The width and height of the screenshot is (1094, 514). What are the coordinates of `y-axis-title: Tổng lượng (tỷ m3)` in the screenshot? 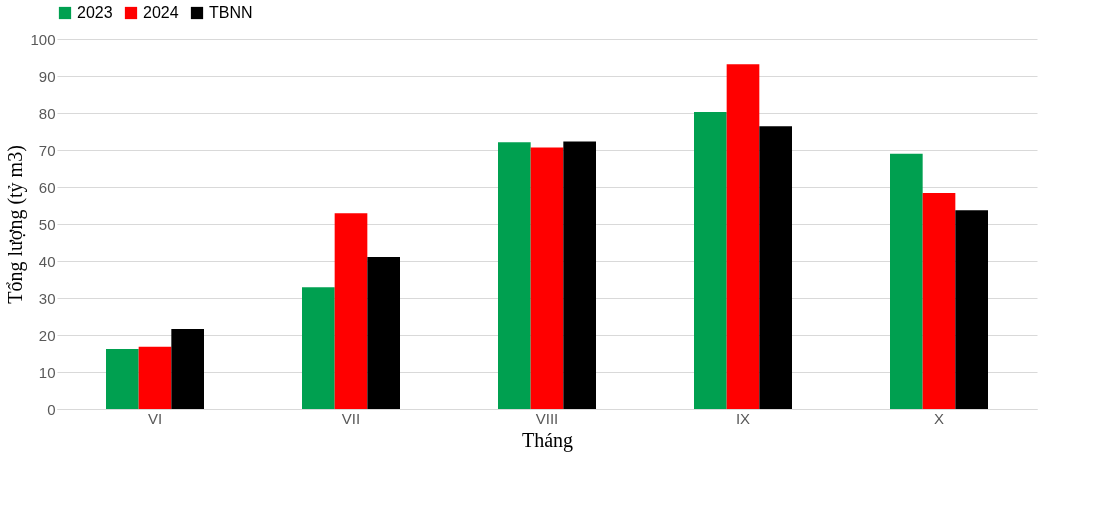 It's located at (16, 224).